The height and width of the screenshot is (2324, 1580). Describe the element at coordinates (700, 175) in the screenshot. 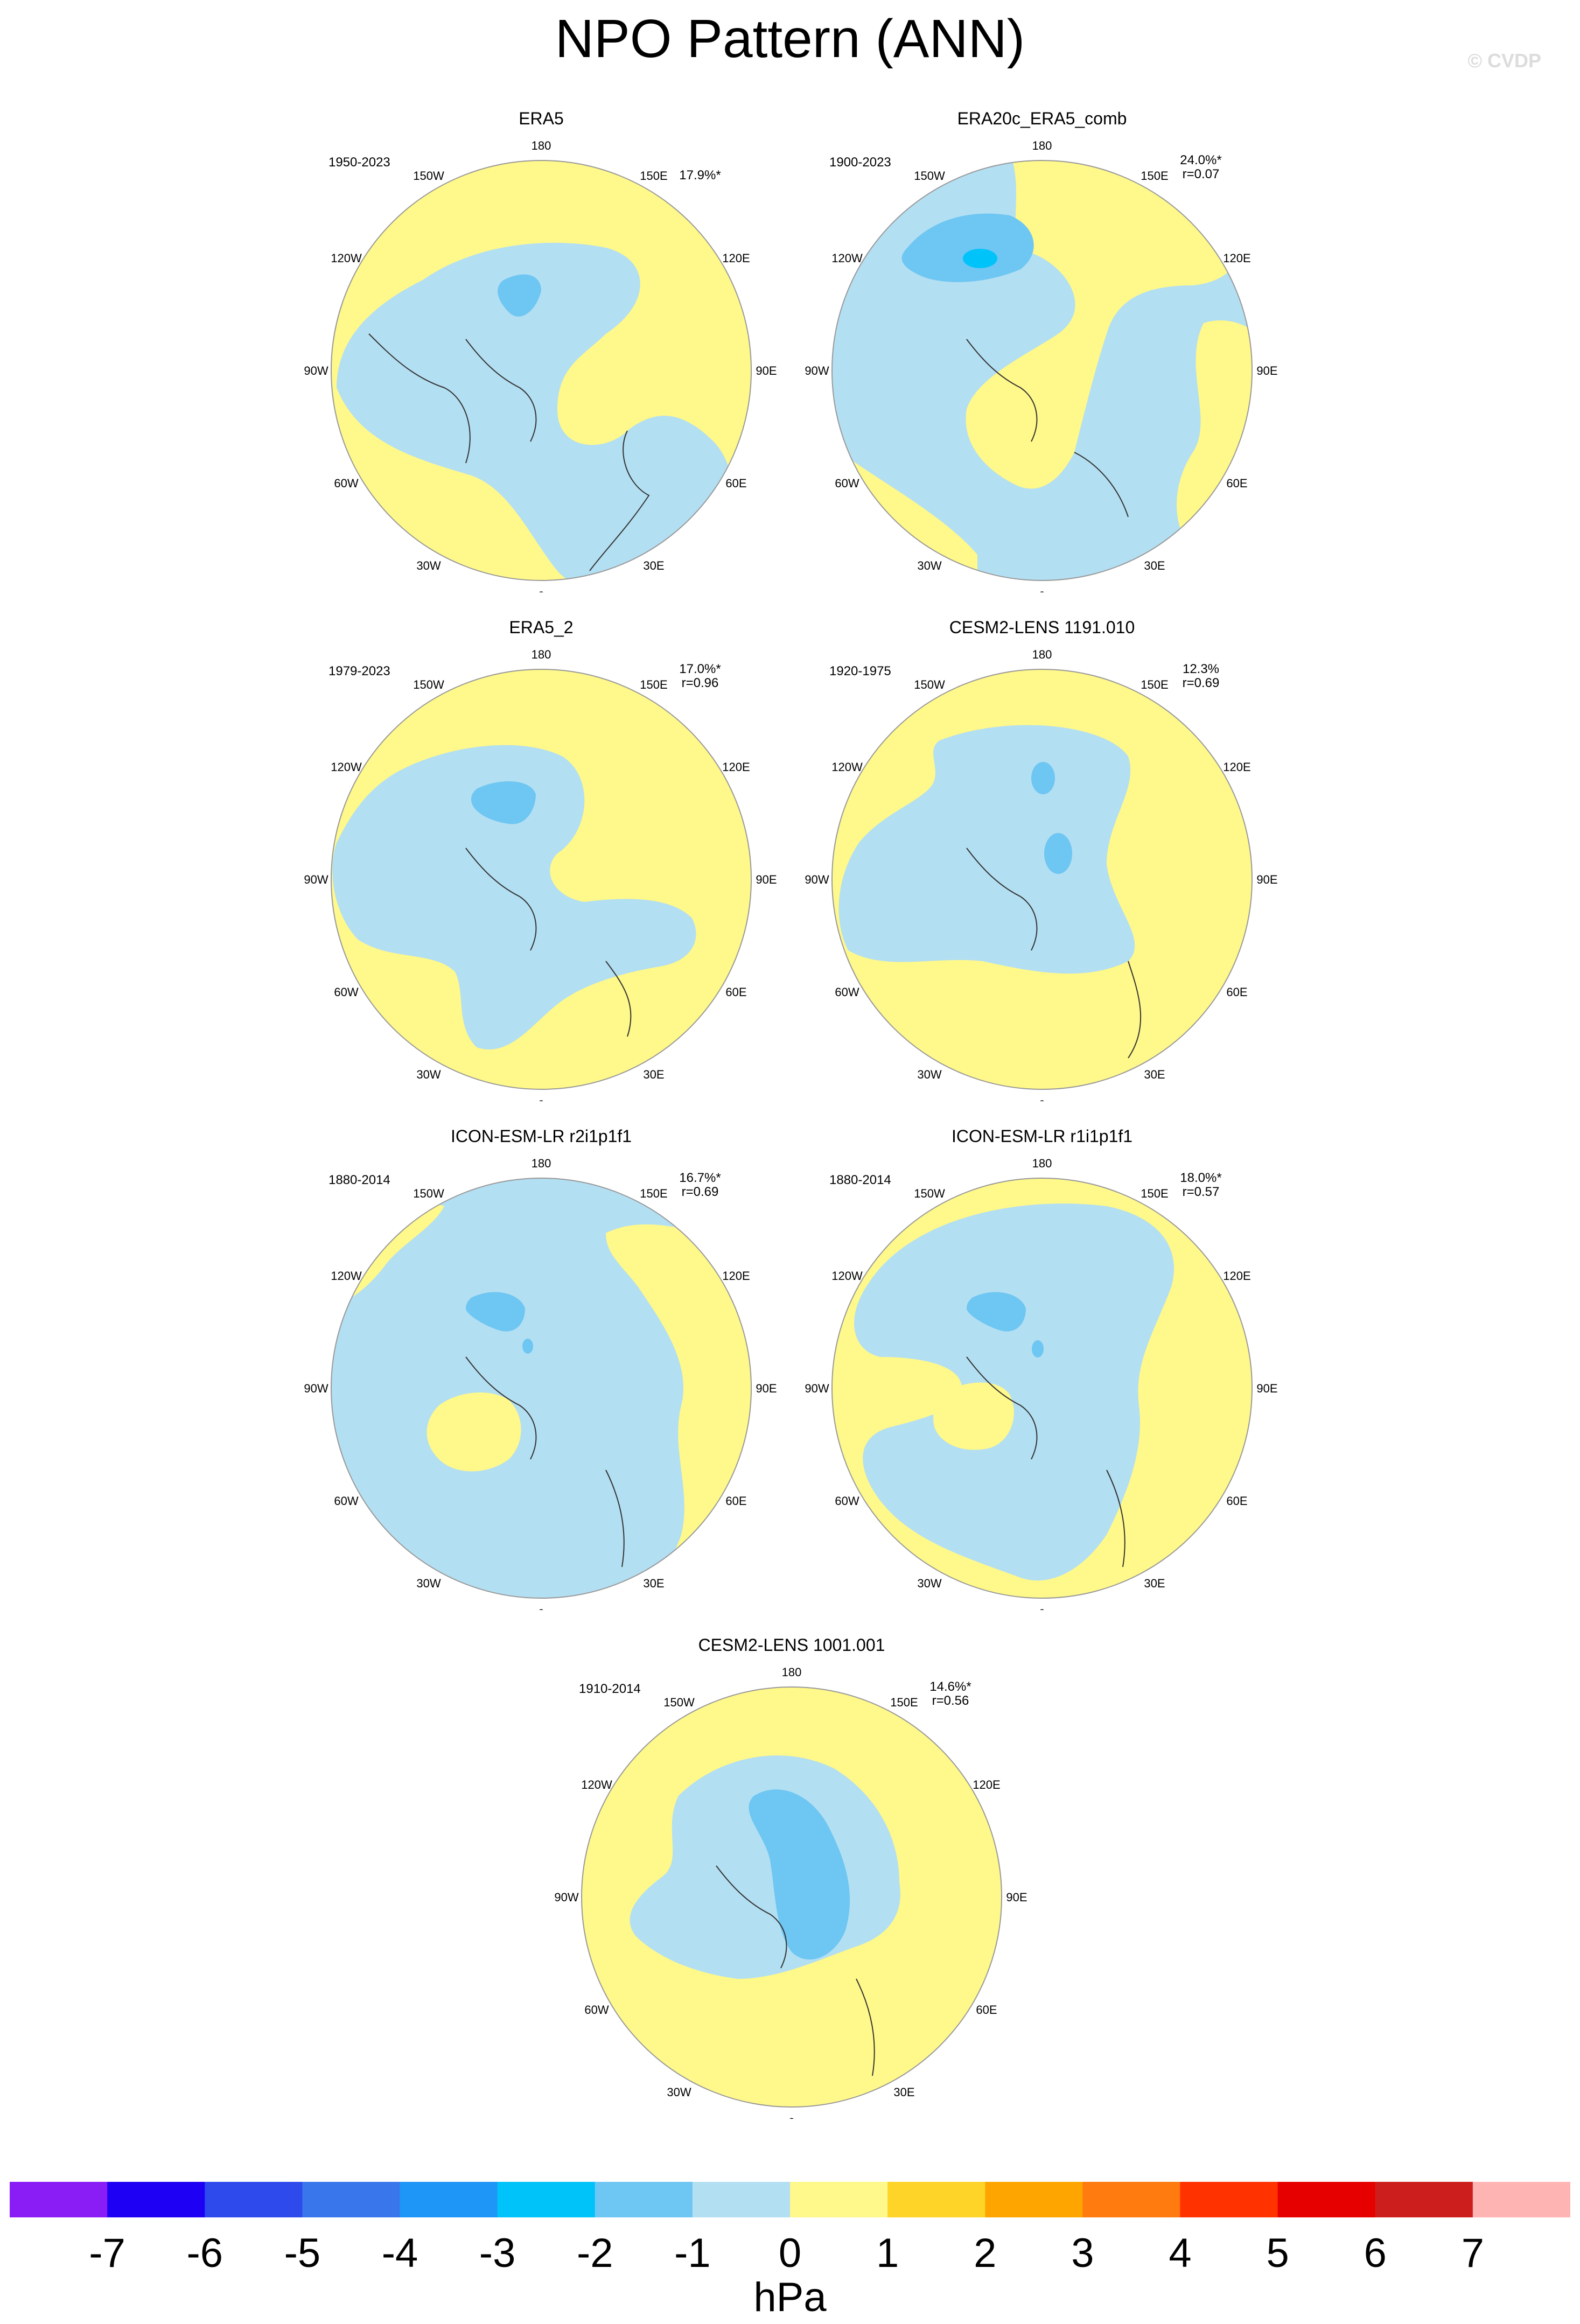

I see `panel-percent: 17.9%*` at that location.